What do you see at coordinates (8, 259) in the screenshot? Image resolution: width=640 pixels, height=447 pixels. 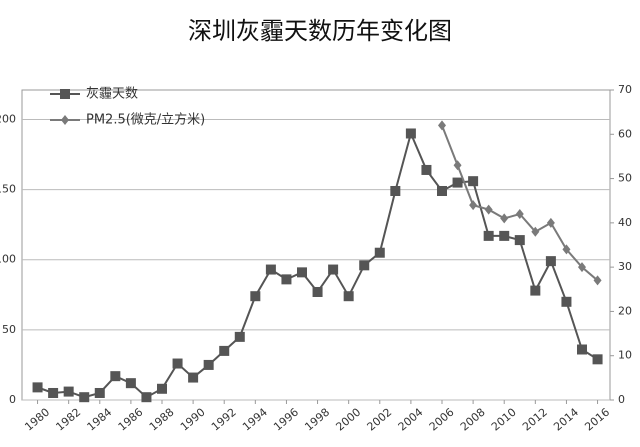 I see `y-tick-label: 100` at bounding box center [8, 259].